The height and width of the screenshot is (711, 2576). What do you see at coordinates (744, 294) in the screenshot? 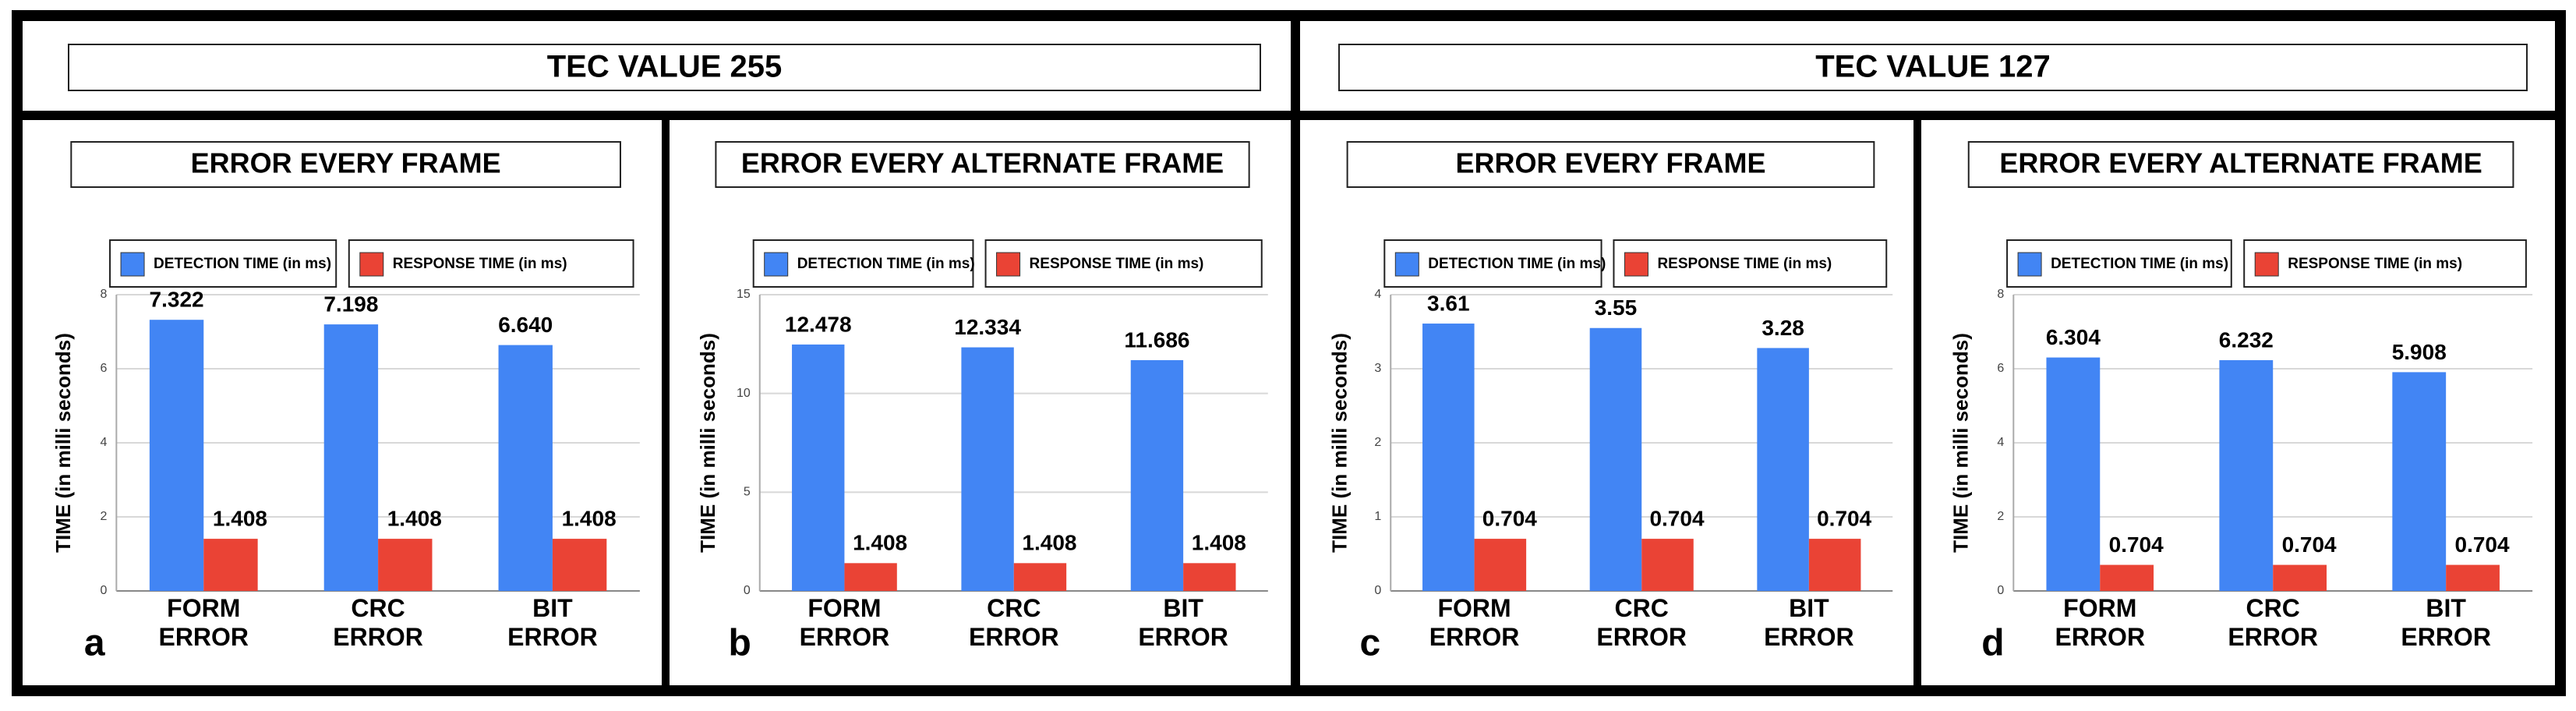
I see `y-tick-label: 15` at bounding box center [744, 294].